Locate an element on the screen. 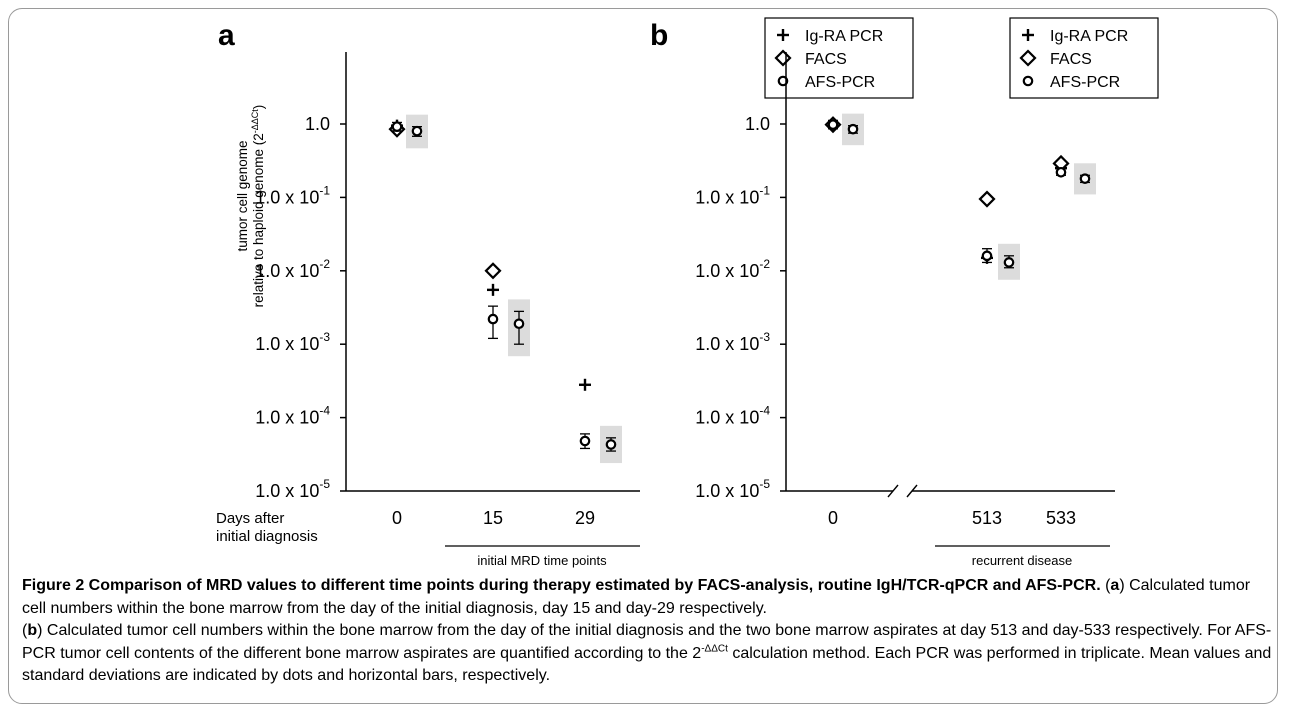  panel-a-category-label-2: 29 is located at coordinates (585, 518).